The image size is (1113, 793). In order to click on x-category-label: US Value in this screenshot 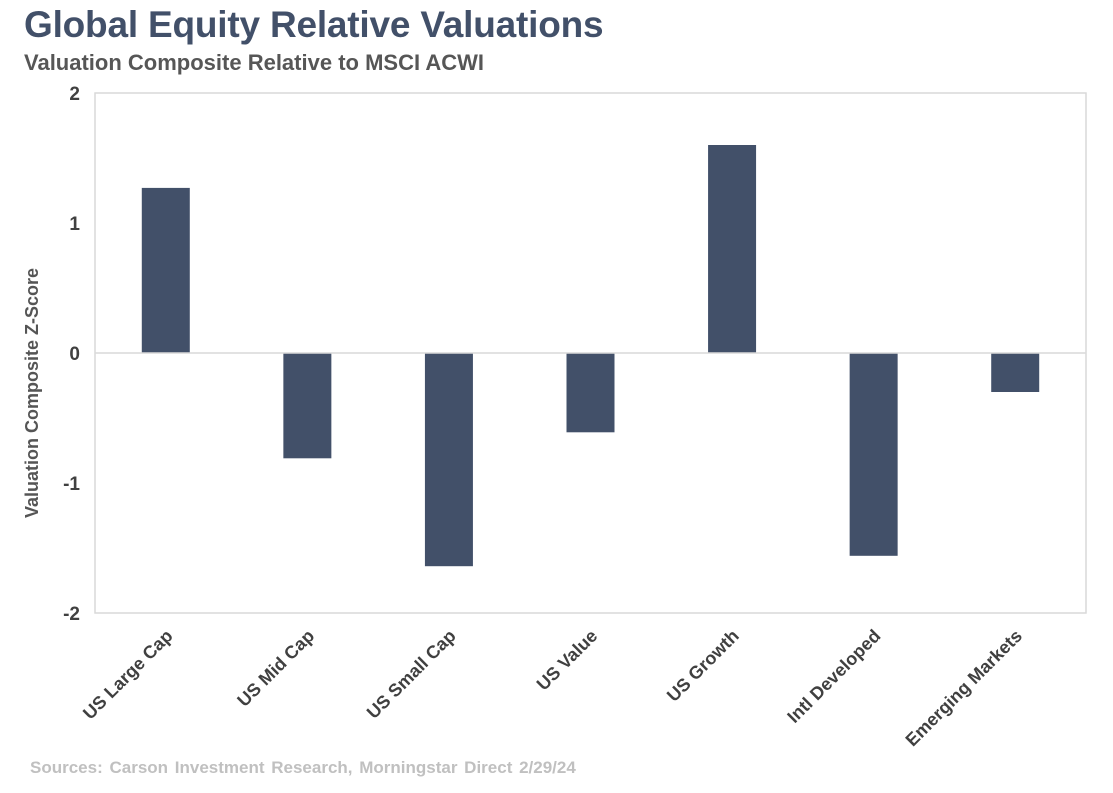, I will do `click(567, 660)`.